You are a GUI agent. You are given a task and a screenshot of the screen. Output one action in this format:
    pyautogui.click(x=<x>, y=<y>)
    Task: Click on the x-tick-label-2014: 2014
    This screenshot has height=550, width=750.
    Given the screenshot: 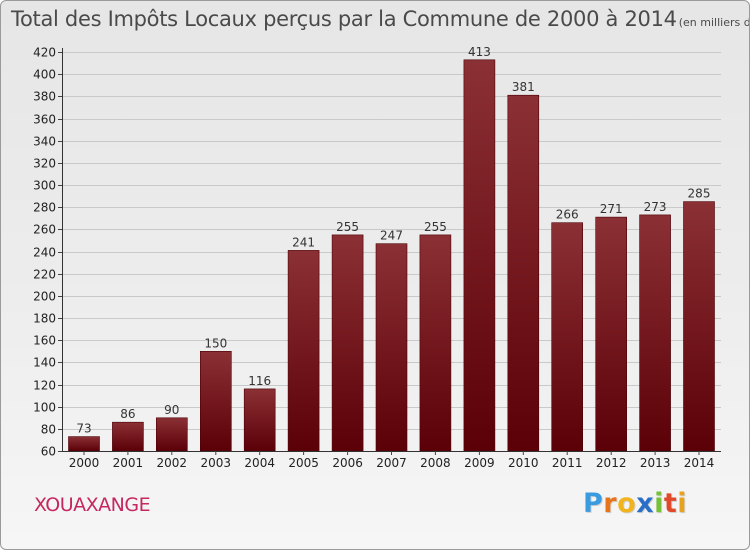 What is the action you would take?
    pyautogui.click(x=699, y=463)
    